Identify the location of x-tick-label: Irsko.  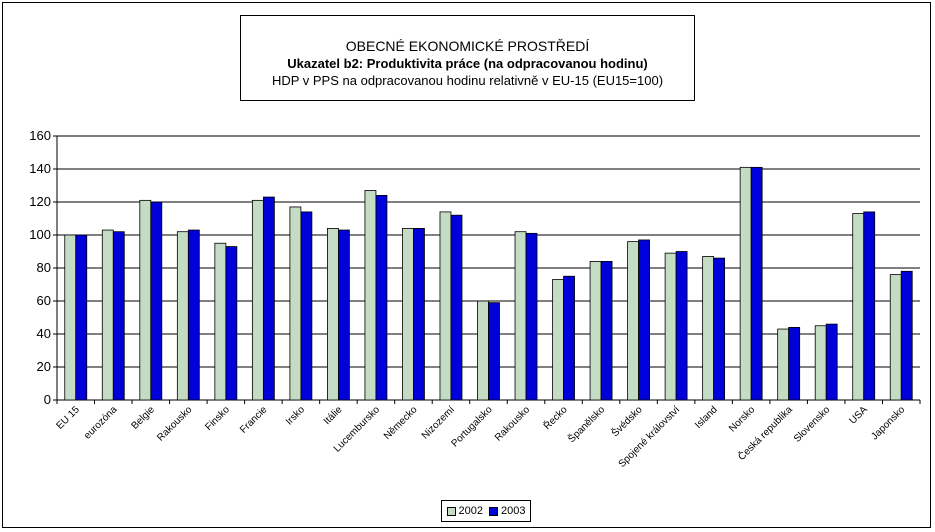
(295, 415).